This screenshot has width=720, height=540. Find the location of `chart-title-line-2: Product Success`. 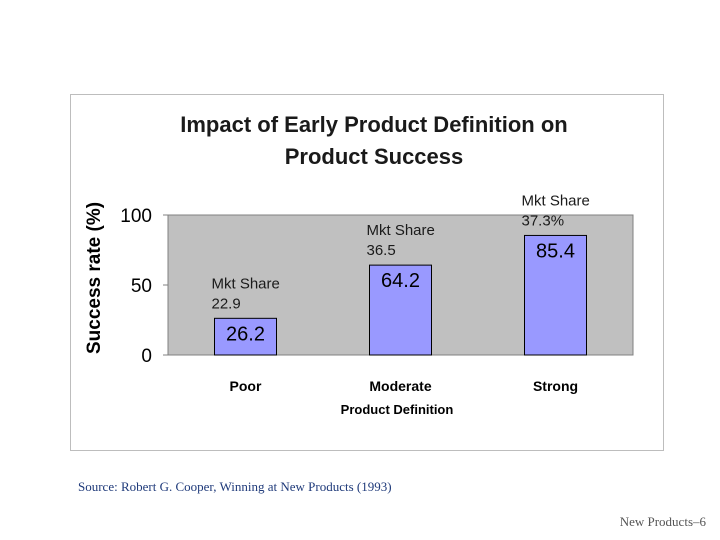

chart-title-line-2: Product Success is located at coordinates (374, 156).